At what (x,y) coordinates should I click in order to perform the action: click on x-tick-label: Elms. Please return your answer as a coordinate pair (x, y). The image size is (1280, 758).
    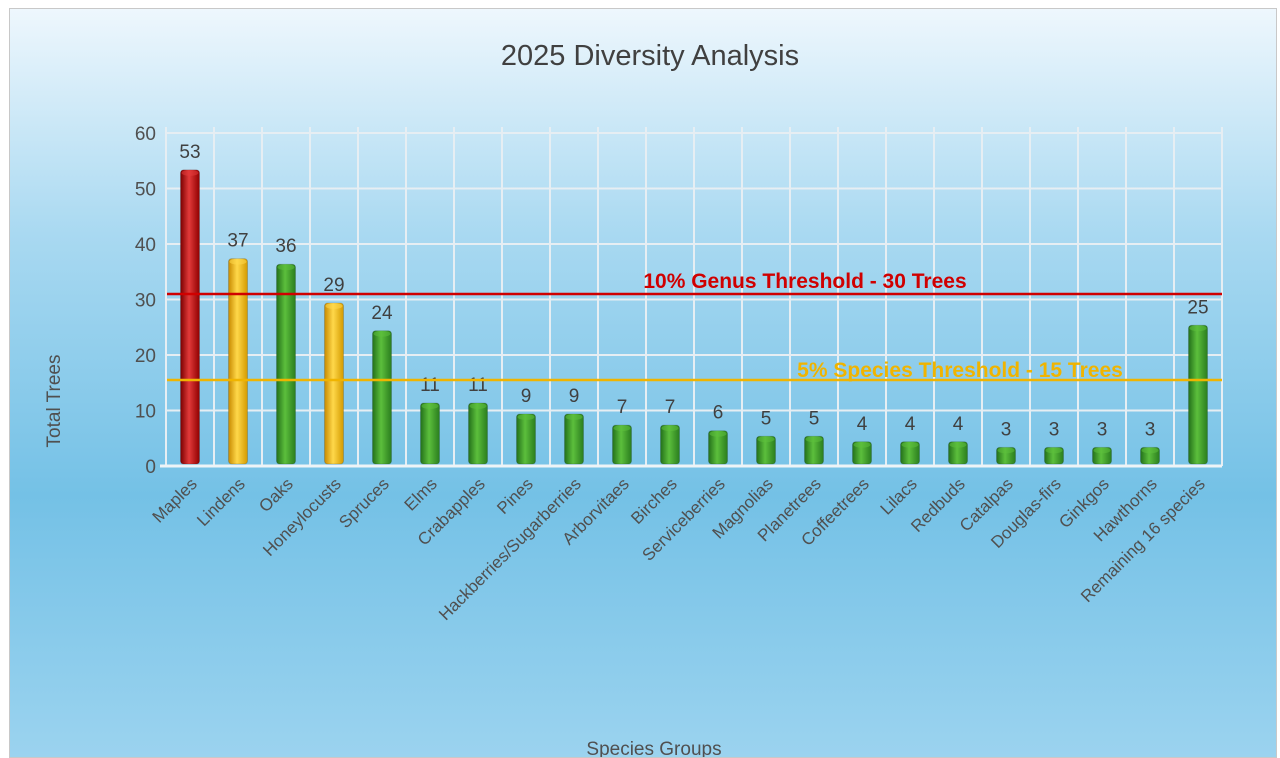
    Looking at the image, I should click on (421, 494).